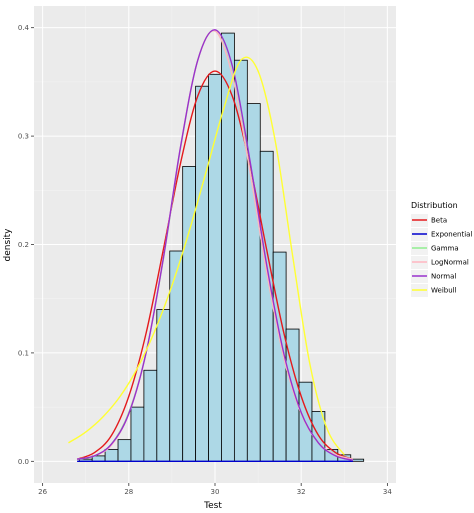  What do you see at coordinates (301, 492) in the screenshot?
I see `x-tick-label: 32` at bounding box center [301, 492].